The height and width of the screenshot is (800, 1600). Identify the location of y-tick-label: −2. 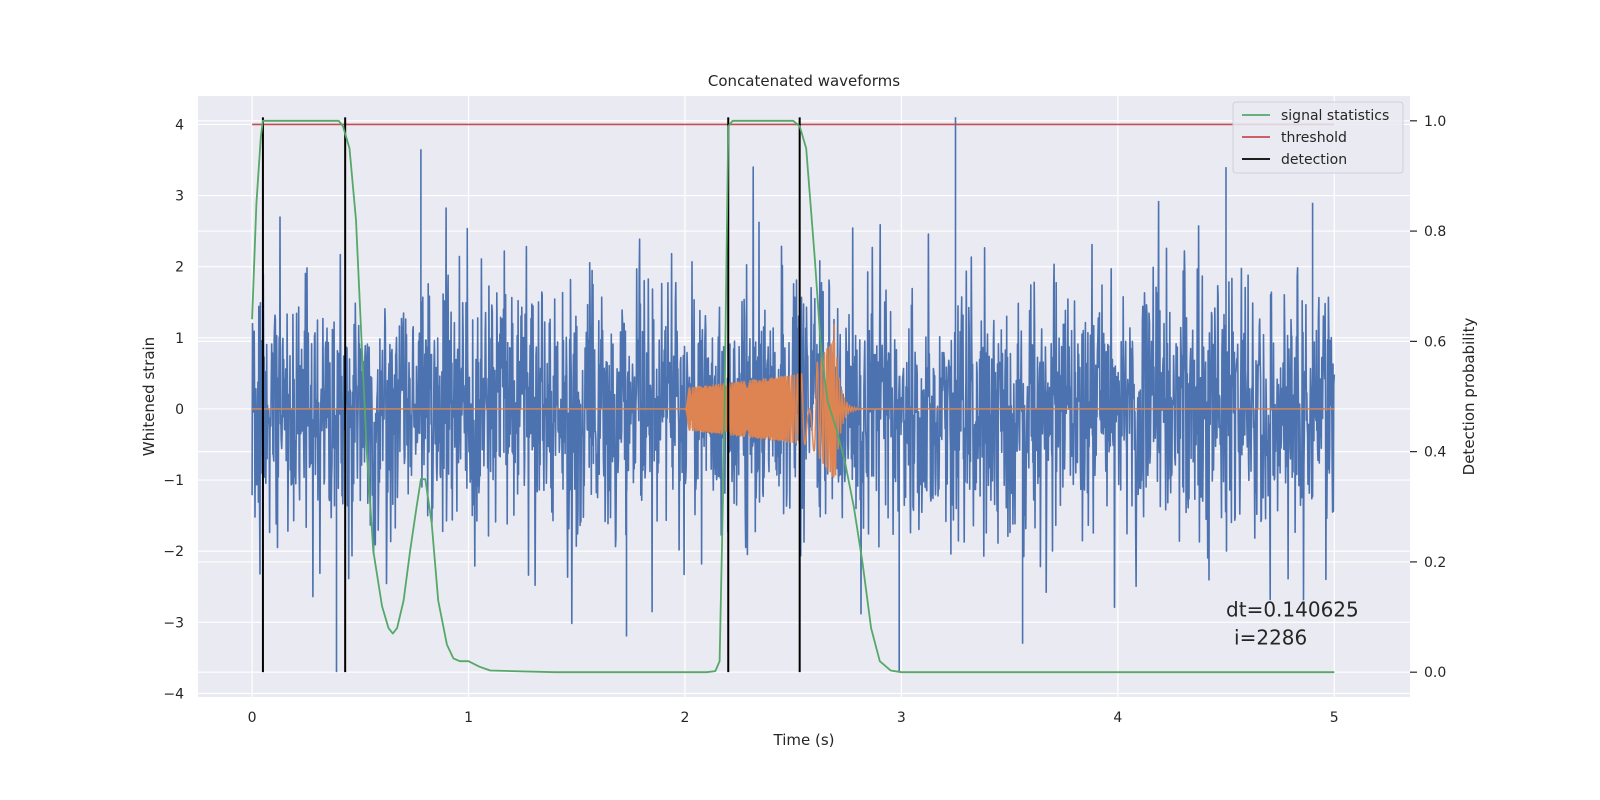
(173, 552).